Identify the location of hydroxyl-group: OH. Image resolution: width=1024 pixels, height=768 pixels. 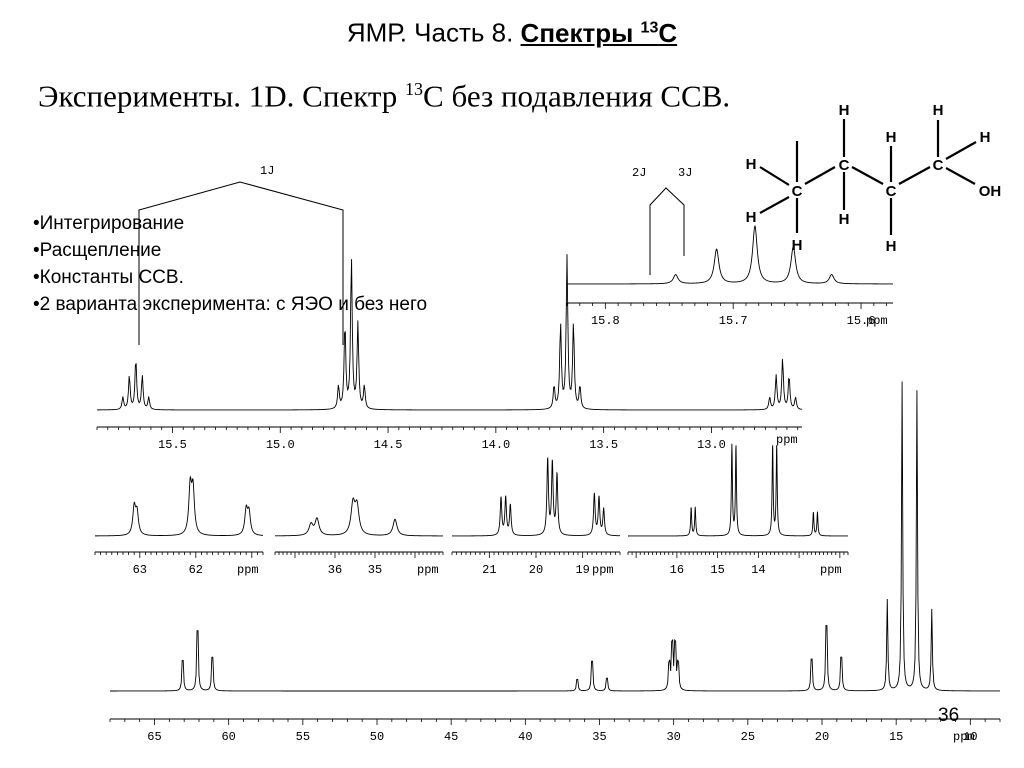
(990, 191).